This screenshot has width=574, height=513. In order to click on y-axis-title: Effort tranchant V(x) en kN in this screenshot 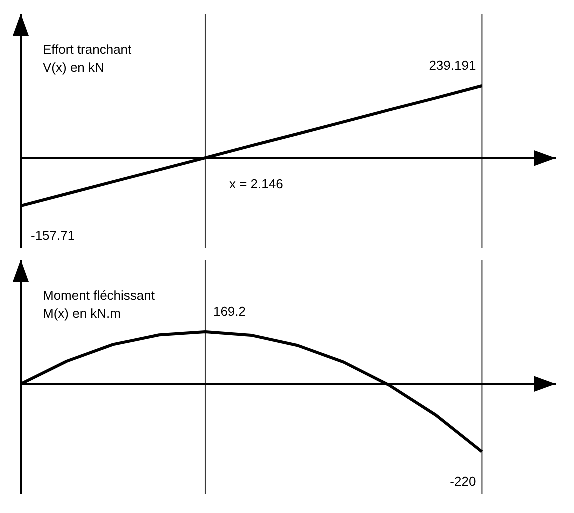, I will do `click(87, 58)`.